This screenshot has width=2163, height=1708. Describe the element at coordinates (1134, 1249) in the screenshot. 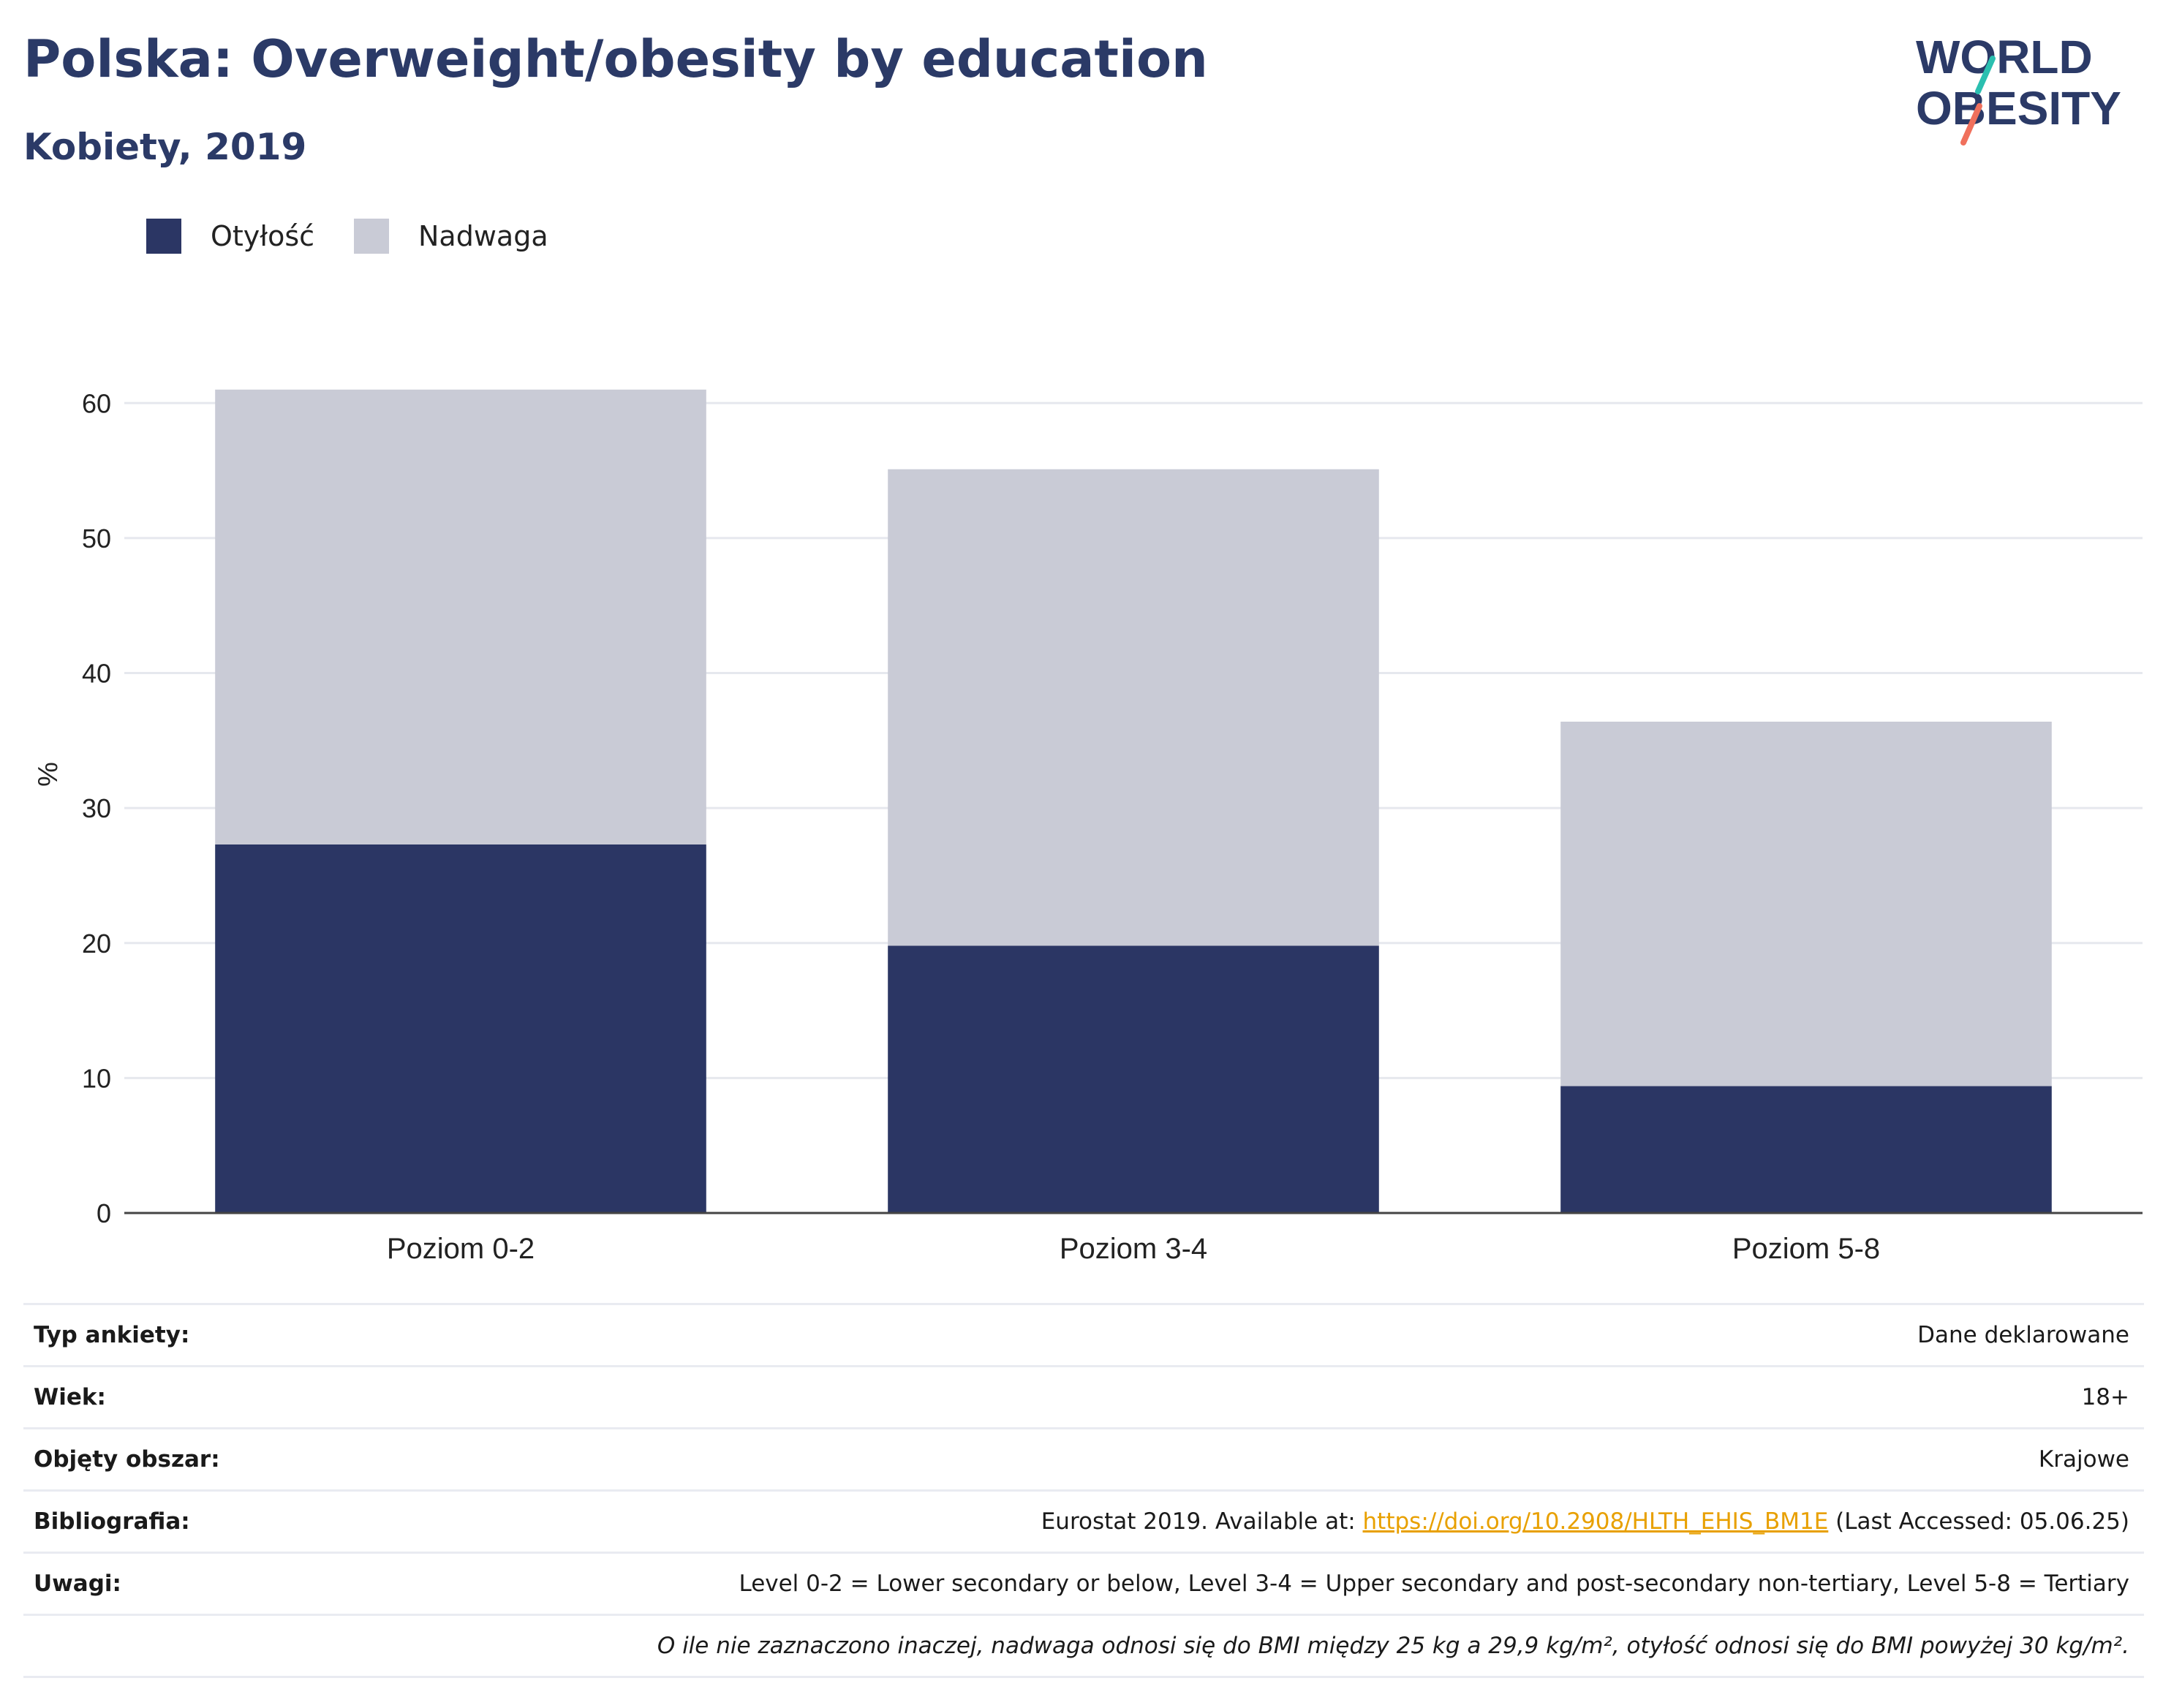

I see `x-tick-label: Poziom 3-4` at that location.